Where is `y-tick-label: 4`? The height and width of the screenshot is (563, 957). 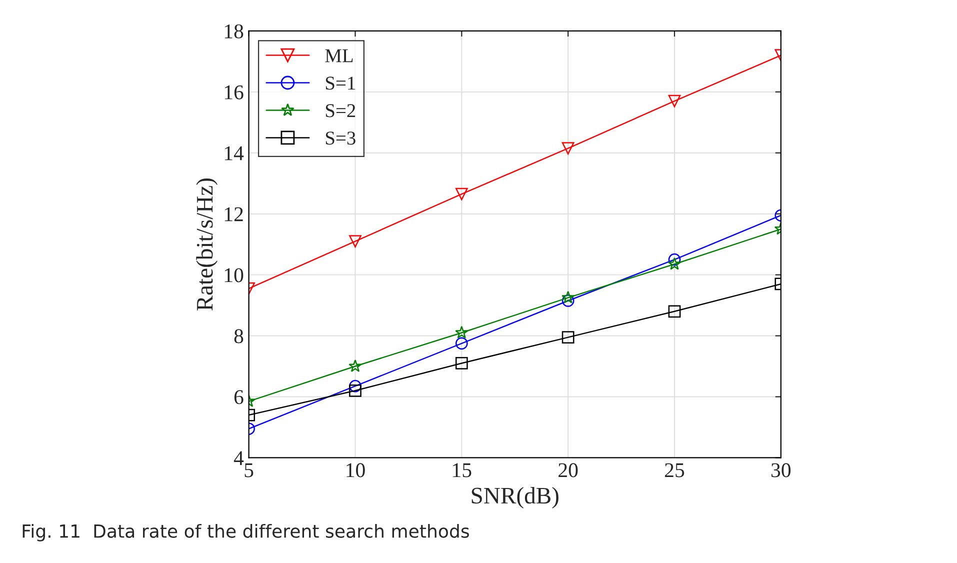
y-tick-label: 4 is located at coordinates (239, 458).